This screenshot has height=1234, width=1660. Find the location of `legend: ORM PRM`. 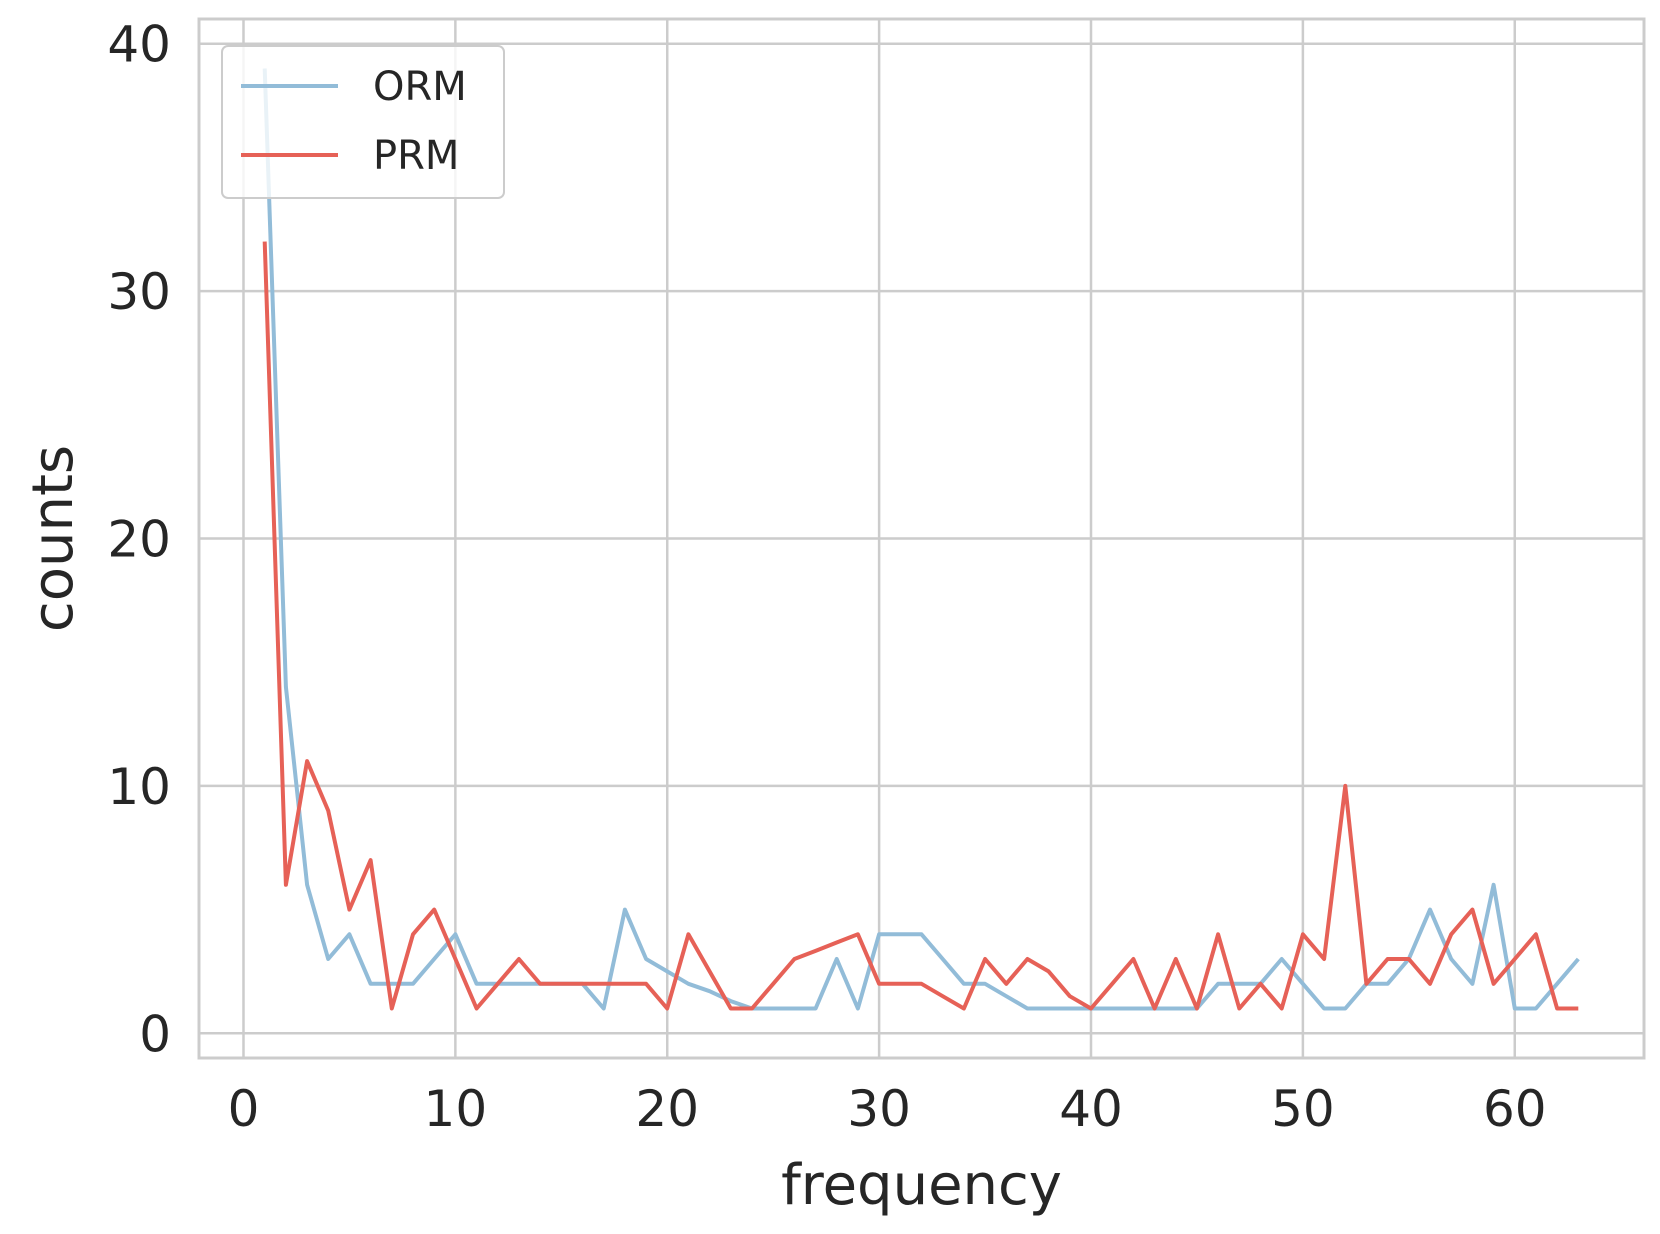

legend: ORM PRM is located at coordinates (363, 122).